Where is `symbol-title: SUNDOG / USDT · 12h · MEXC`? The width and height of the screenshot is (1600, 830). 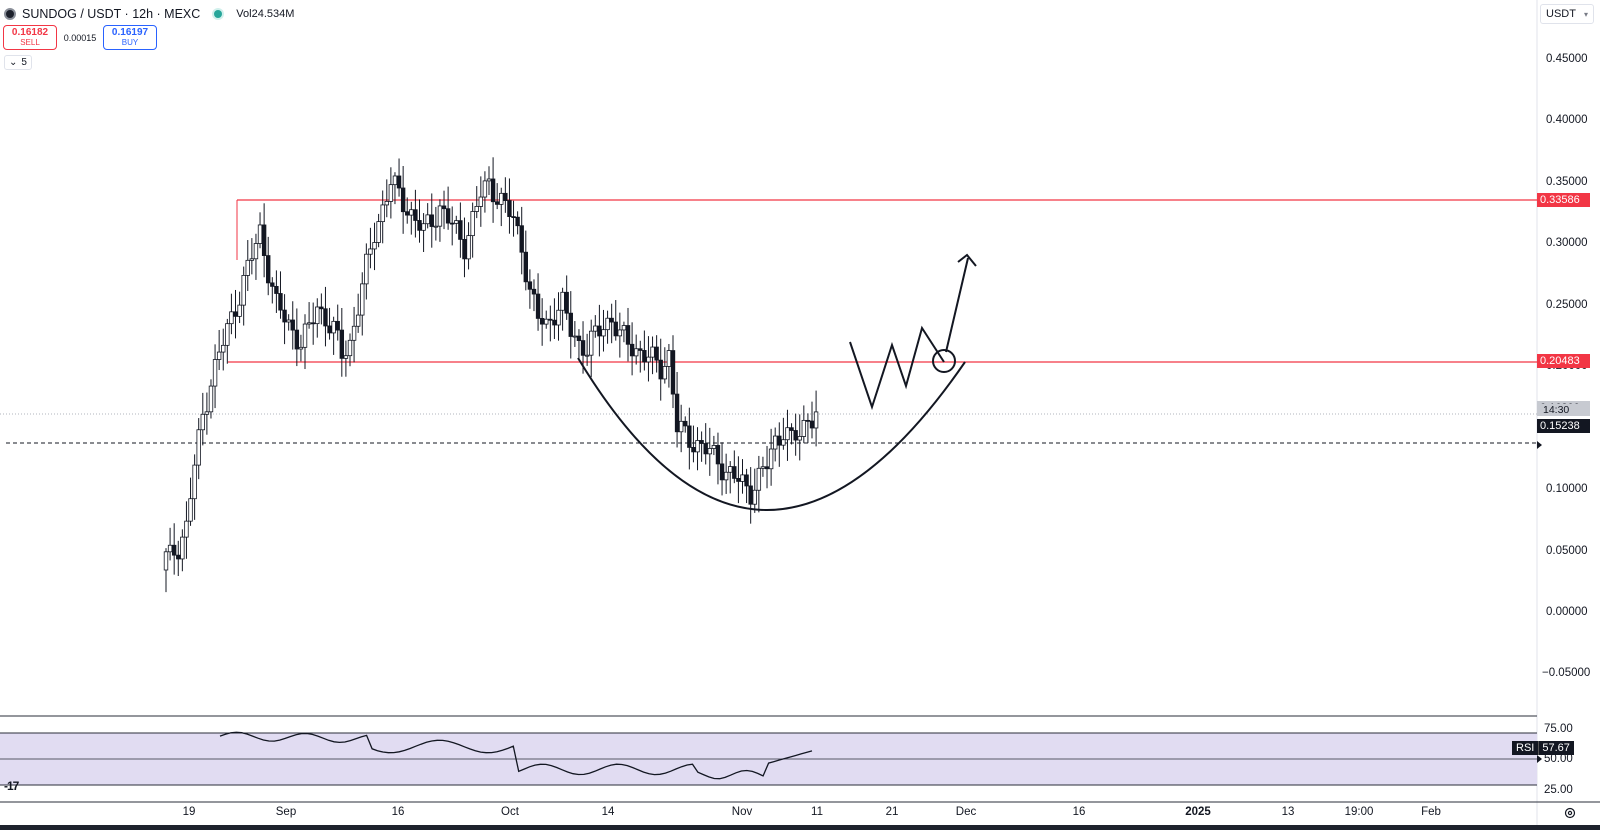 symbol-title: SUNDOG / USDT · 12h · MEXC is located at coordinates (111, 14).